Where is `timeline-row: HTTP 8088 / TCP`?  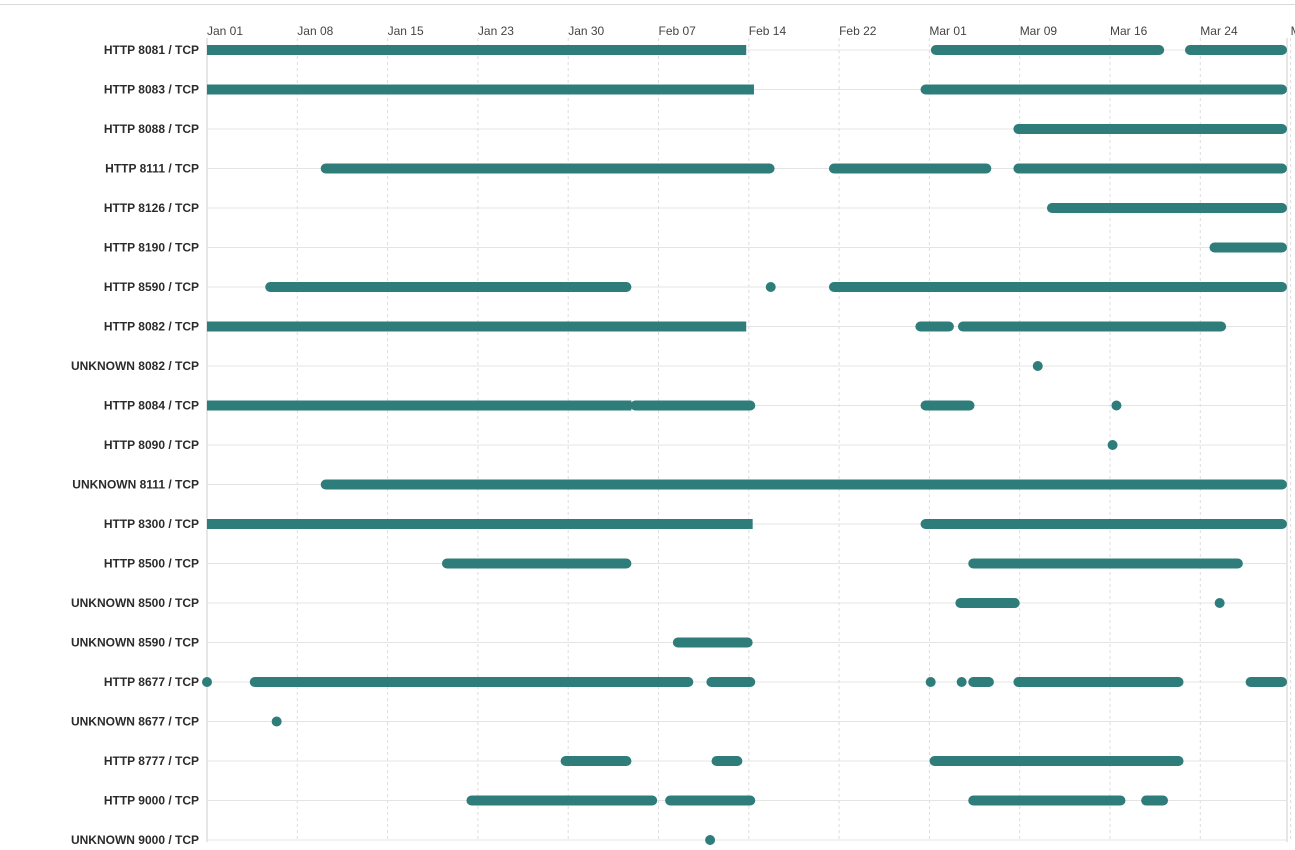
timeline-row: HTTP 8088 / TCP is located at coordinates (695, 129).